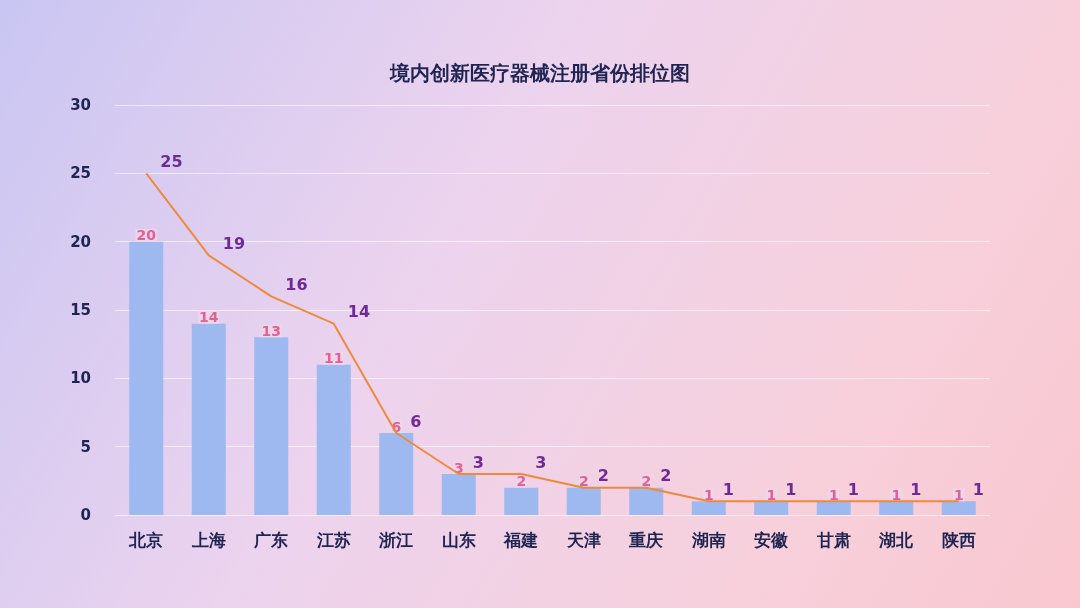 The width and height of the screenshot is (1080, 608). Describe the element at coordinates (146, 539) in the screenshot. I see `x-tick-label: 北京` at that location.